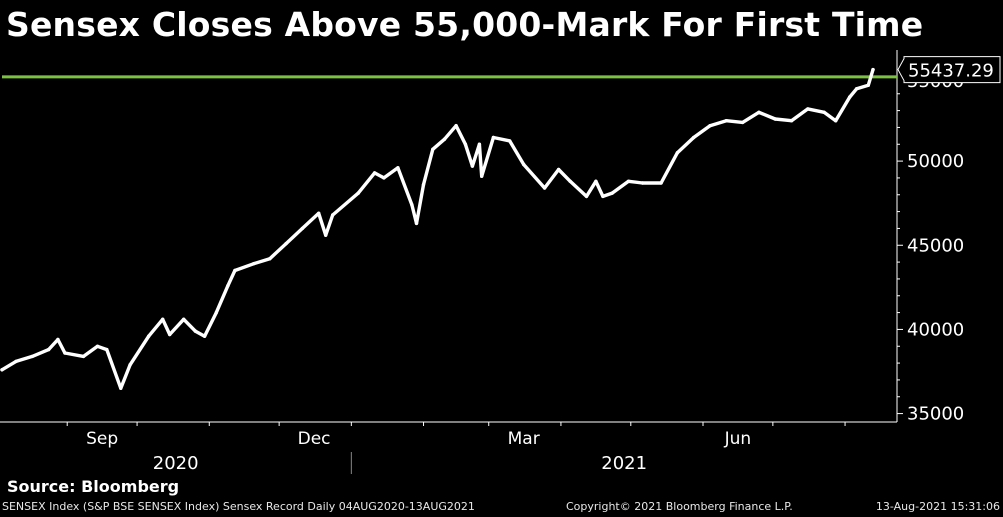  I want to click on year-label: 2020, so click(176, 463).